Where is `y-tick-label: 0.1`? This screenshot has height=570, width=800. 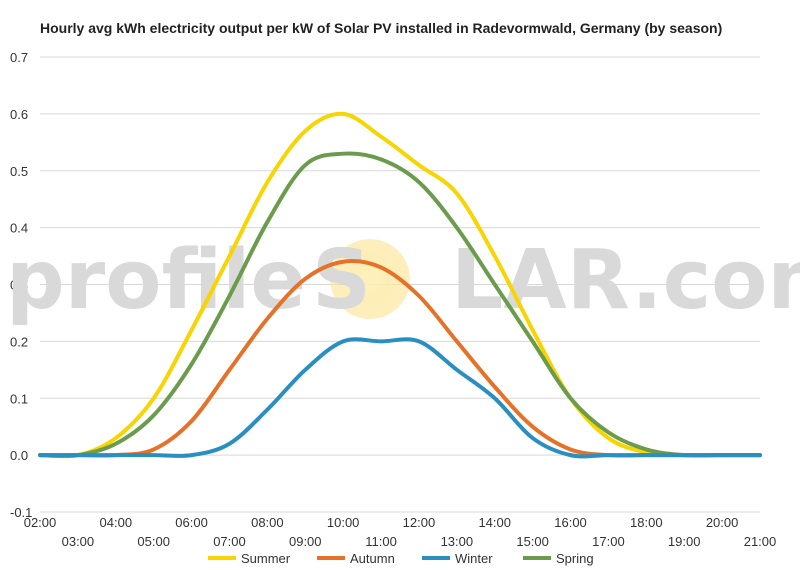 y-tick-label: 0.1 is located at coordinates (19, 398).